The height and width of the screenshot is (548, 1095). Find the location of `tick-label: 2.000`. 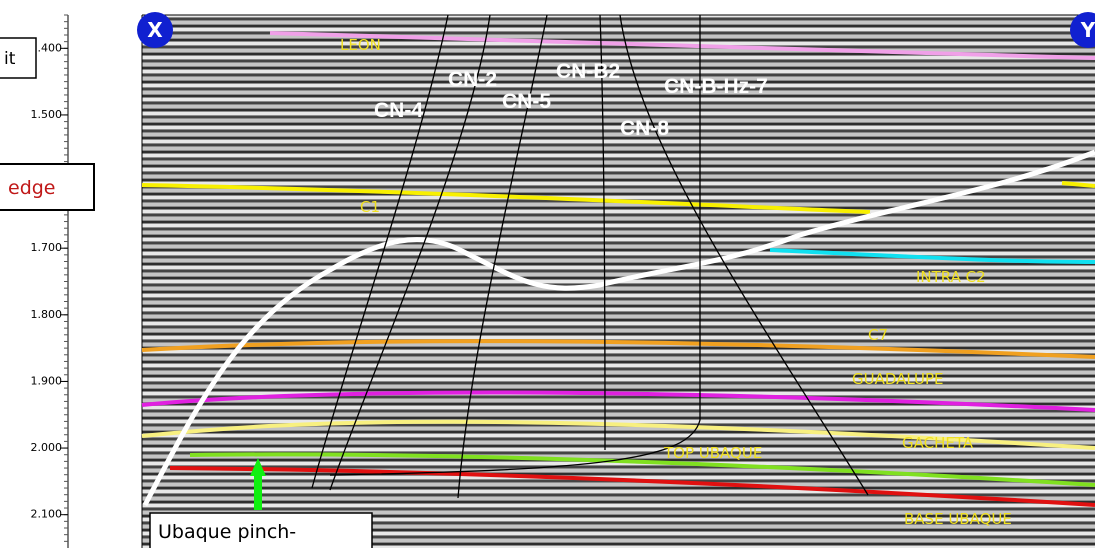

tick-label: 2.000 is located at coordinates (47, 447).